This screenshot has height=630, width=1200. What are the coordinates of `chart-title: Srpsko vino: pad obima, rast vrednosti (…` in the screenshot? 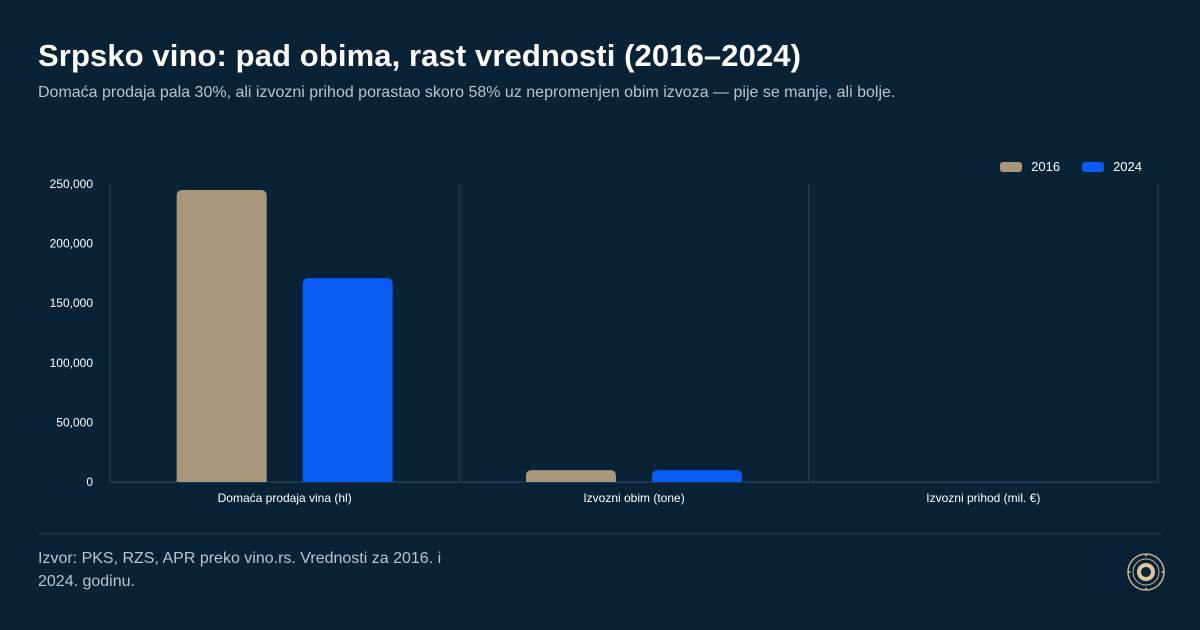 It's located at (420, 55).